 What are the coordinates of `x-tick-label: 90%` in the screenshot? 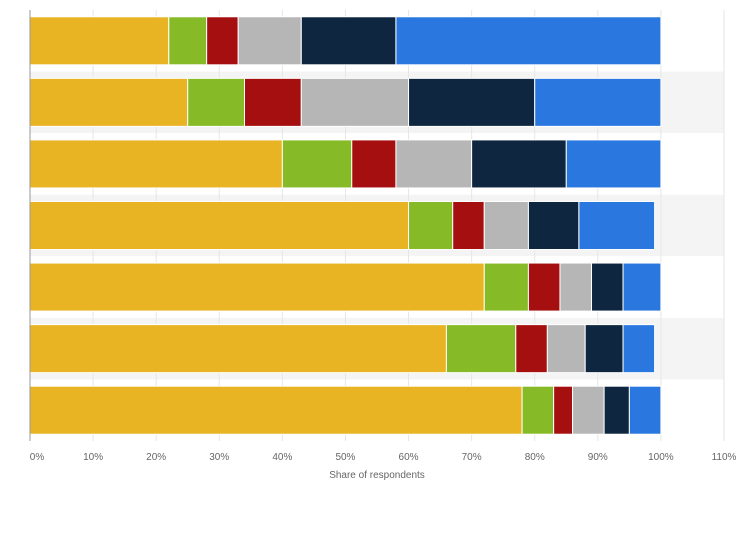 It's located at (598, 457).